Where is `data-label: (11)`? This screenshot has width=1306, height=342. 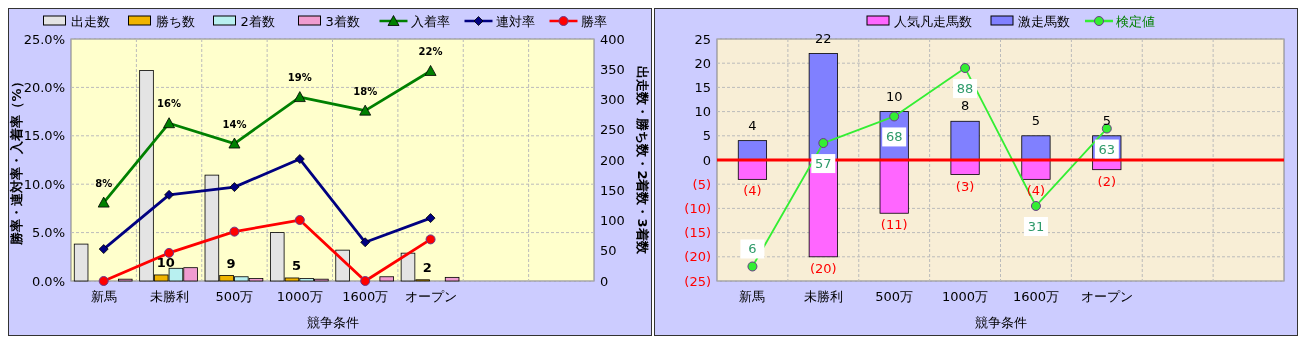
data-label: (11) is located at coordinates (894, 225).